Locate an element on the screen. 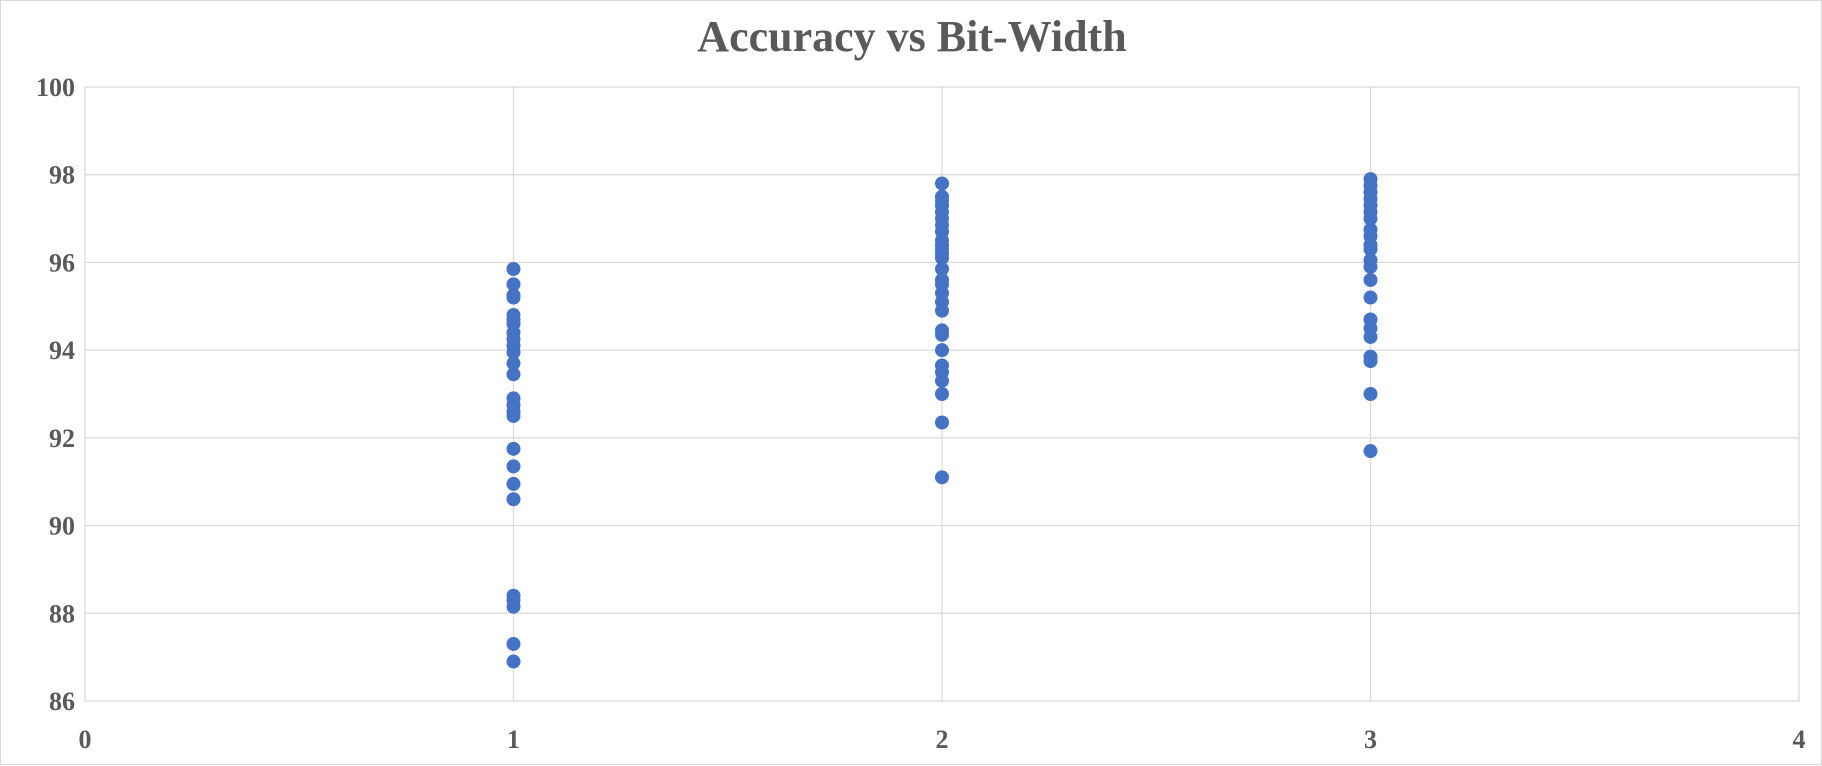 Image resolution: width=1822 pixels, height=766 pixels. y-tick-label: 96 is located at coordinates (62, 262).